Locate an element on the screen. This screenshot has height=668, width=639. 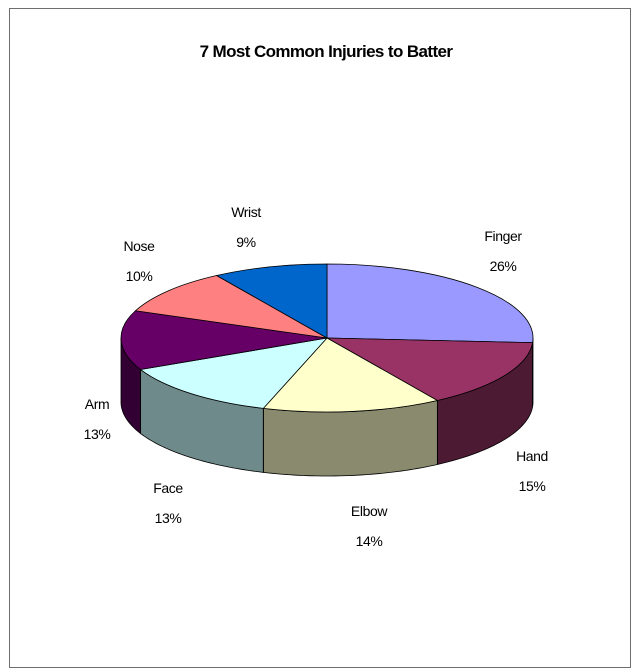
pie-slice-finger is located at coordinates (430, 303).